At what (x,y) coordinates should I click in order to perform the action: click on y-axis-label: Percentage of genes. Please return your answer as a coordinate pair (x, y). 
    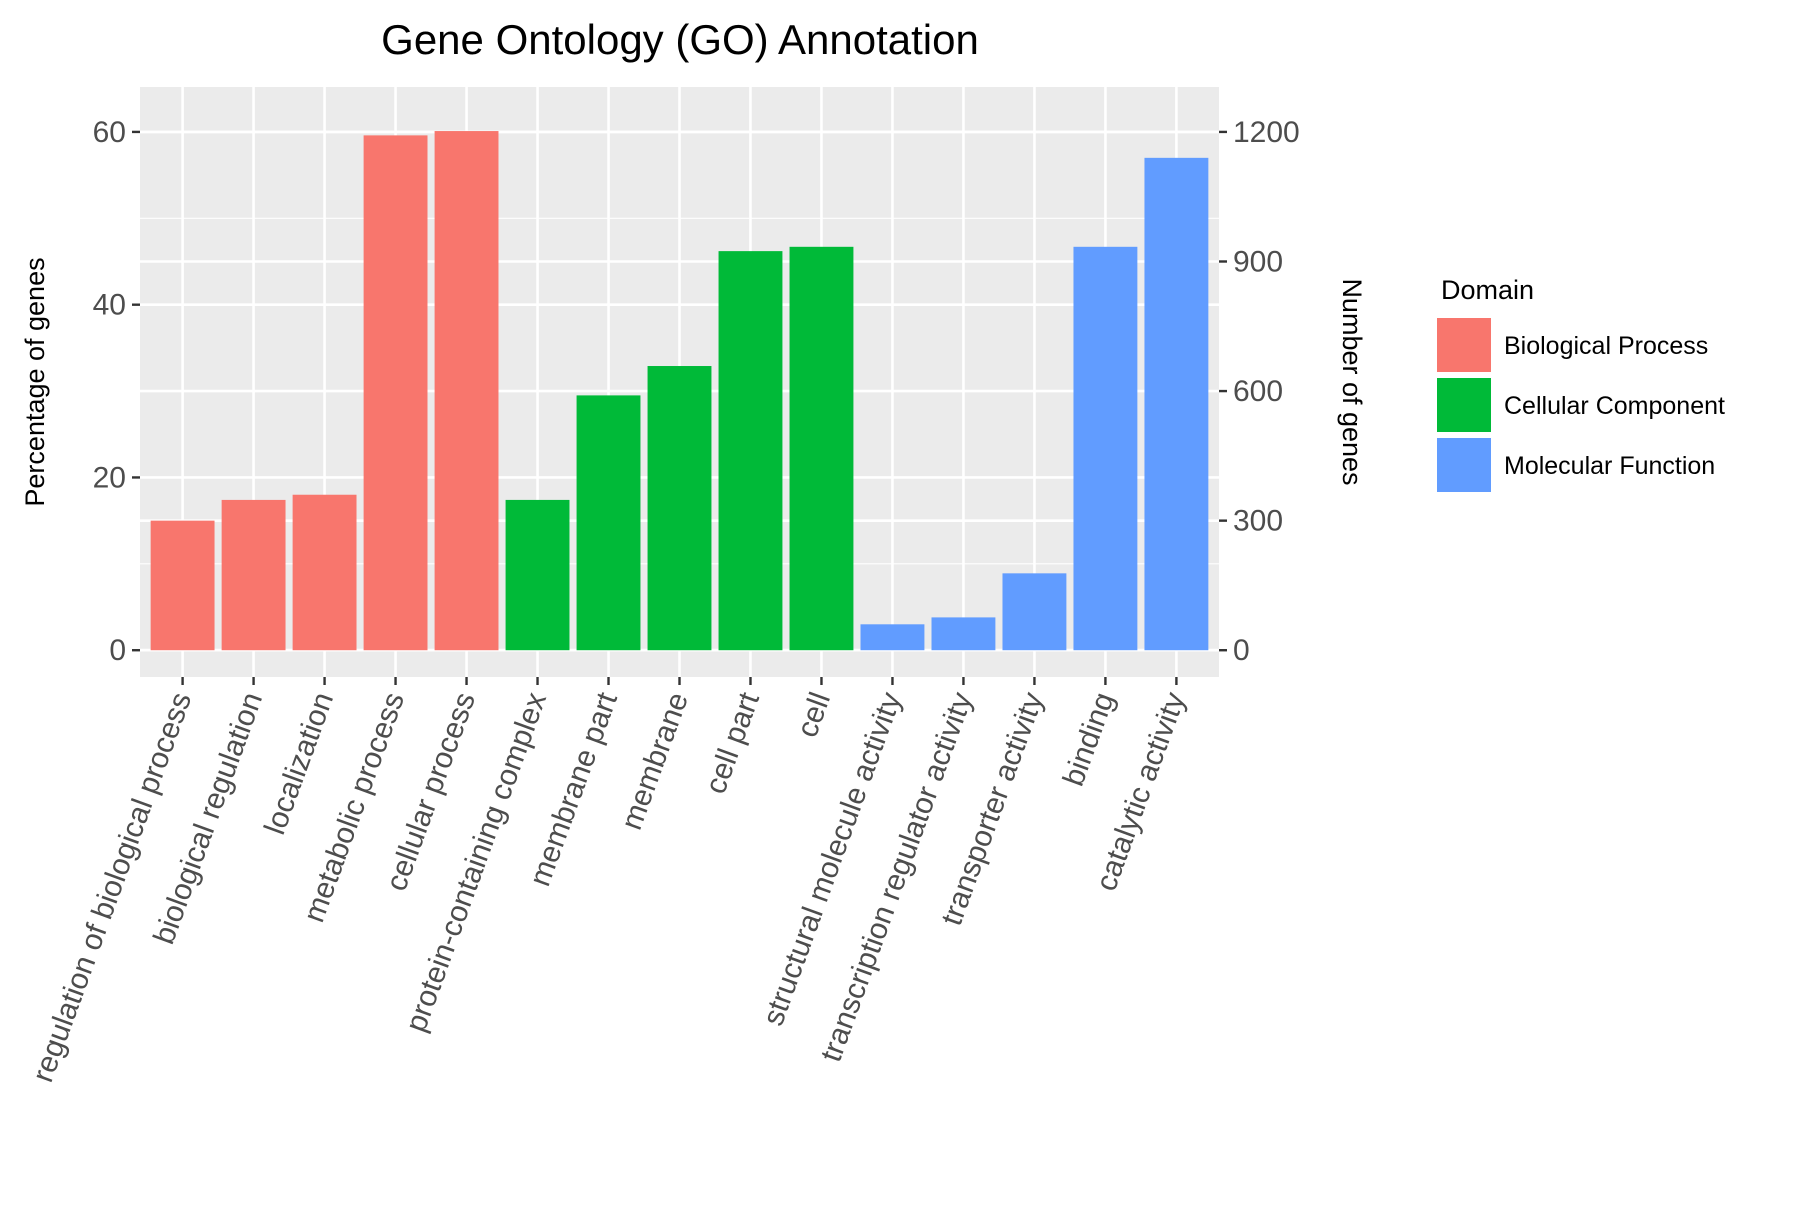
    Looking at the image, I should click on (35, 381).